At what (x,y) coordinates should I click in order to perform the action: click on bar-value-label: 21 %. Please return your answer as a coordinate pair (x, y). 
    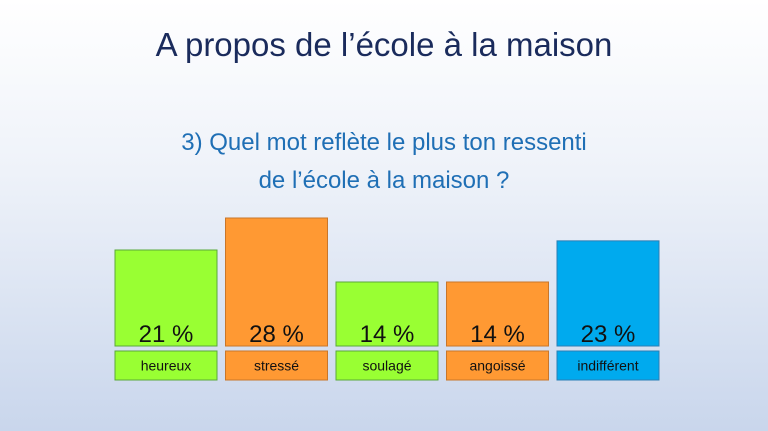
    Looking at the image, I should click on (166, 334).